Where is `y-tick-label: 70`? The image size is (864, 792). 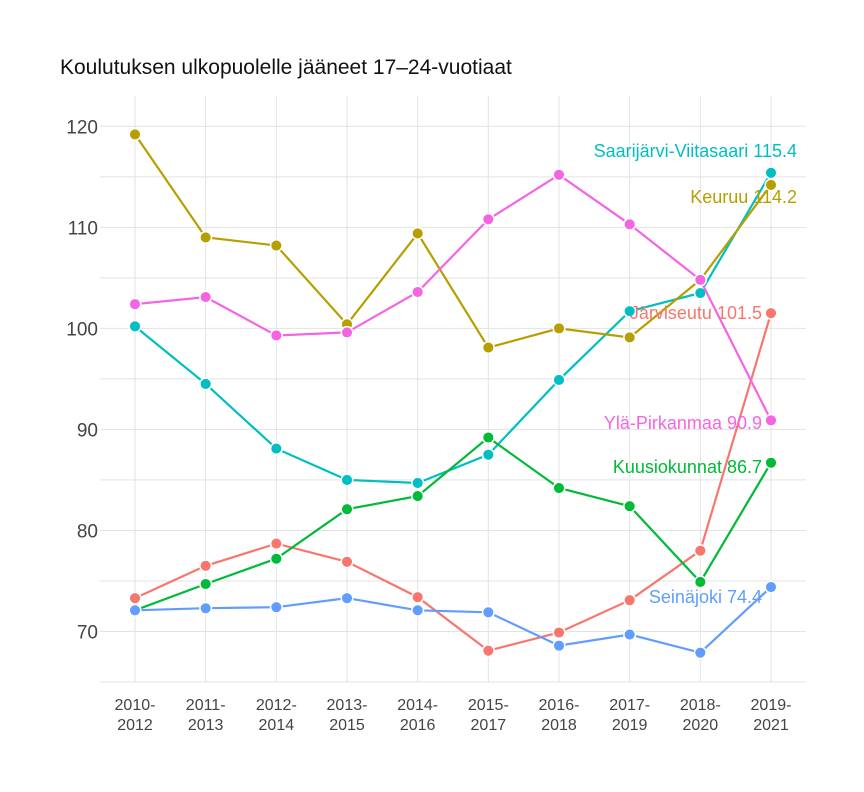
y-tick-label: 70 is located at coordinates (87, 632).